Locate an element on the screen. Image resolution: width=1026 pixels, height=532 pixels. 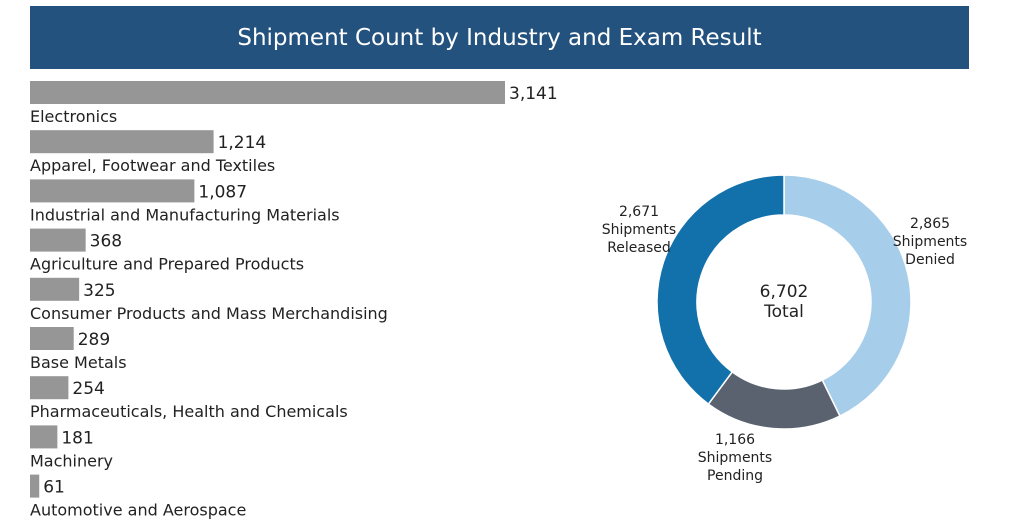
donut-slice-label: 2,671 Shipments Released is located at coordinates (639, 230).